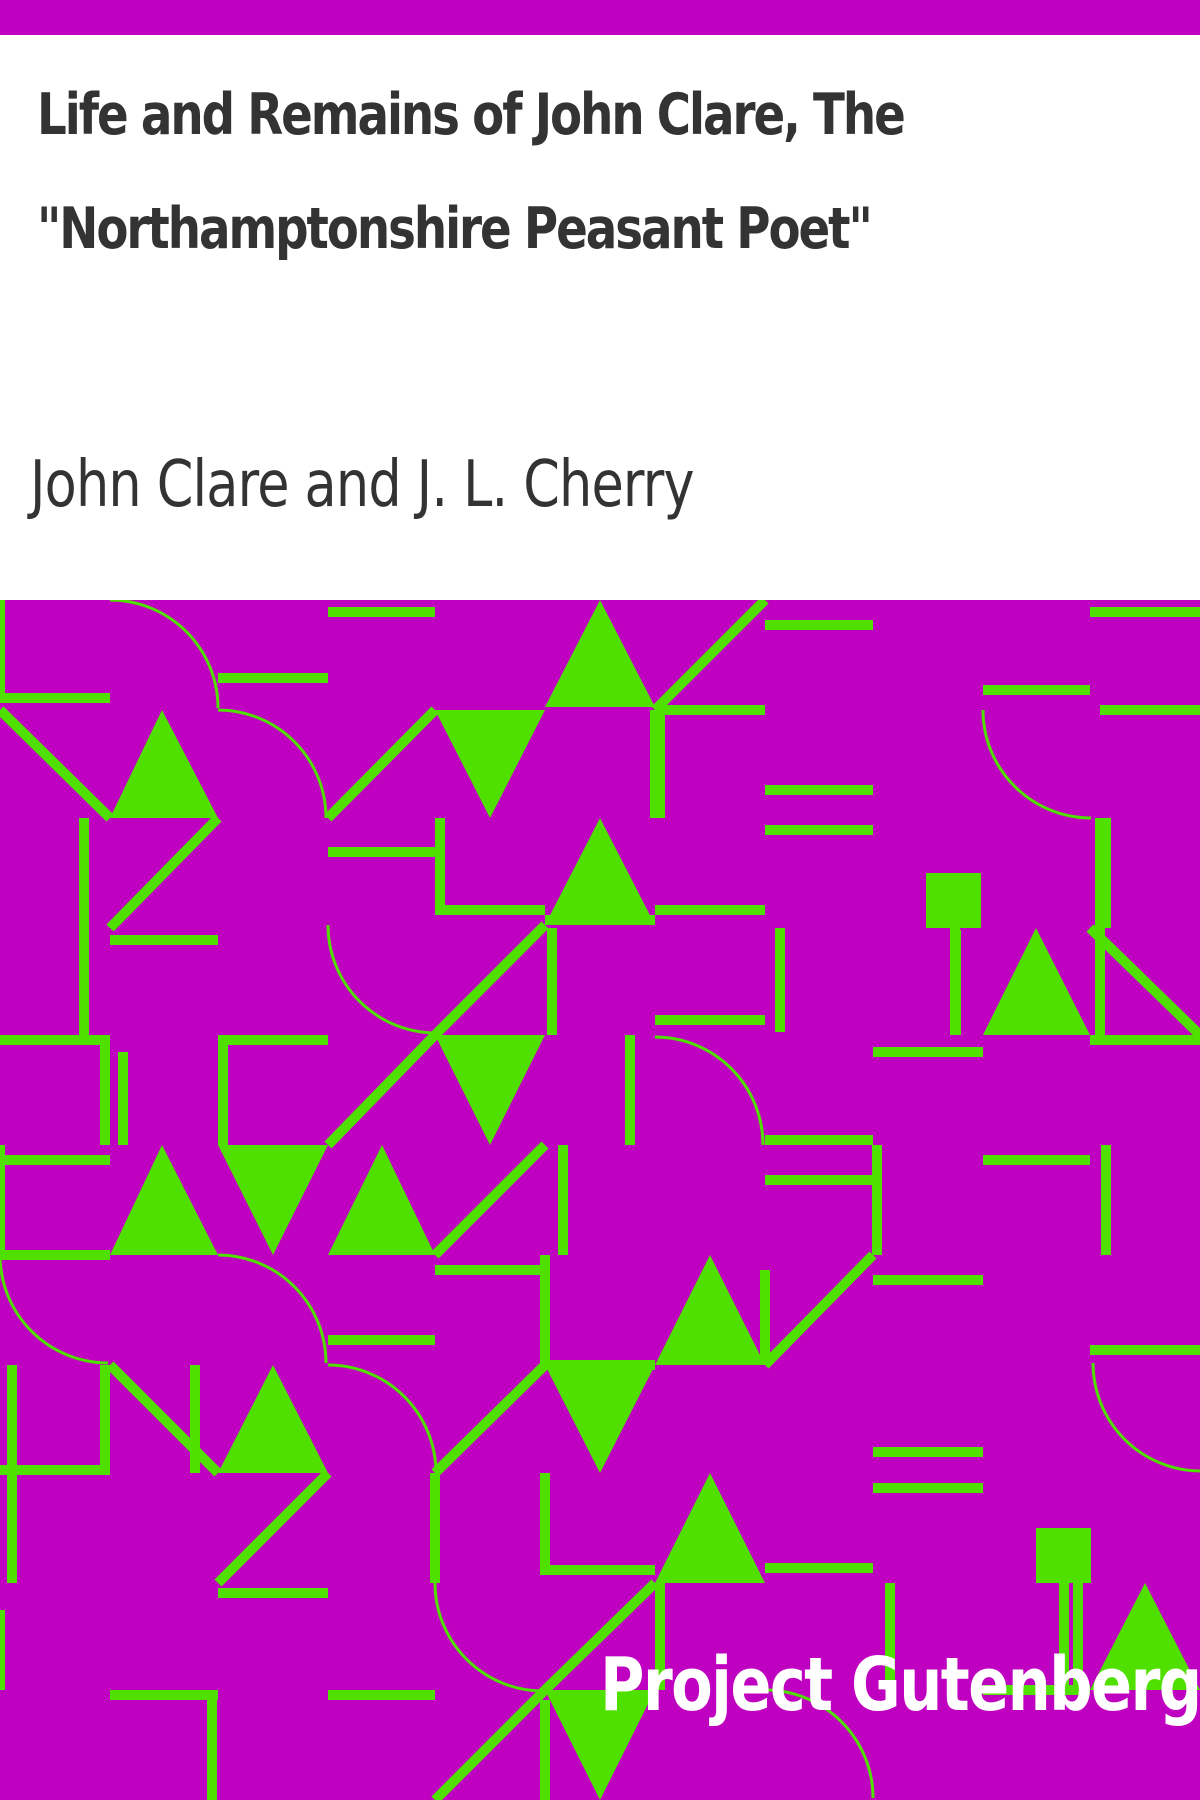  What do you see at coordinates (900, 1685) in the screenshot?
I see `publisher-name: Project Gutenberg` at bounding box center [900, 1685].